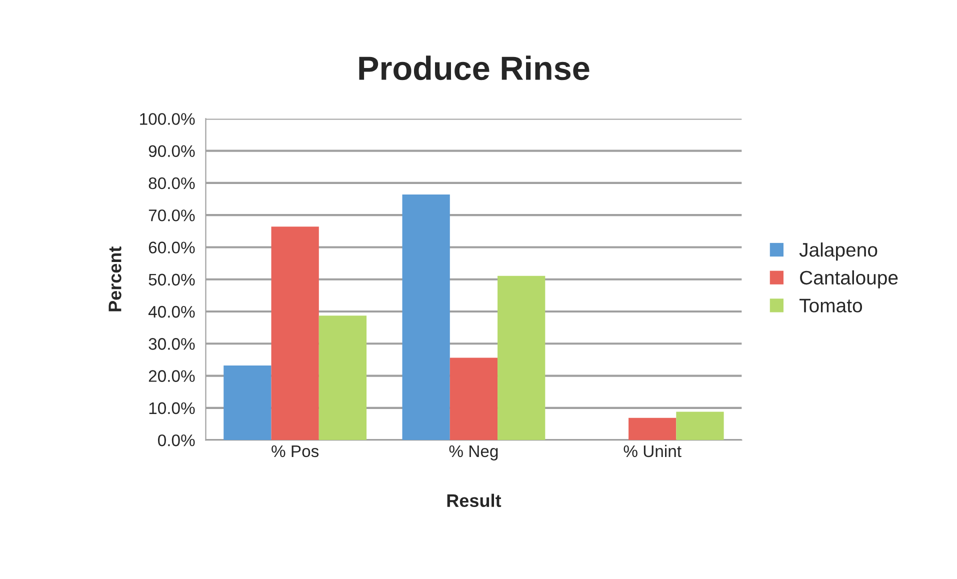  What do you see at coordinates (171, 151) in the screenshot?
I see `y-tick-label: 90.0%` at bounding box center [171, 151].